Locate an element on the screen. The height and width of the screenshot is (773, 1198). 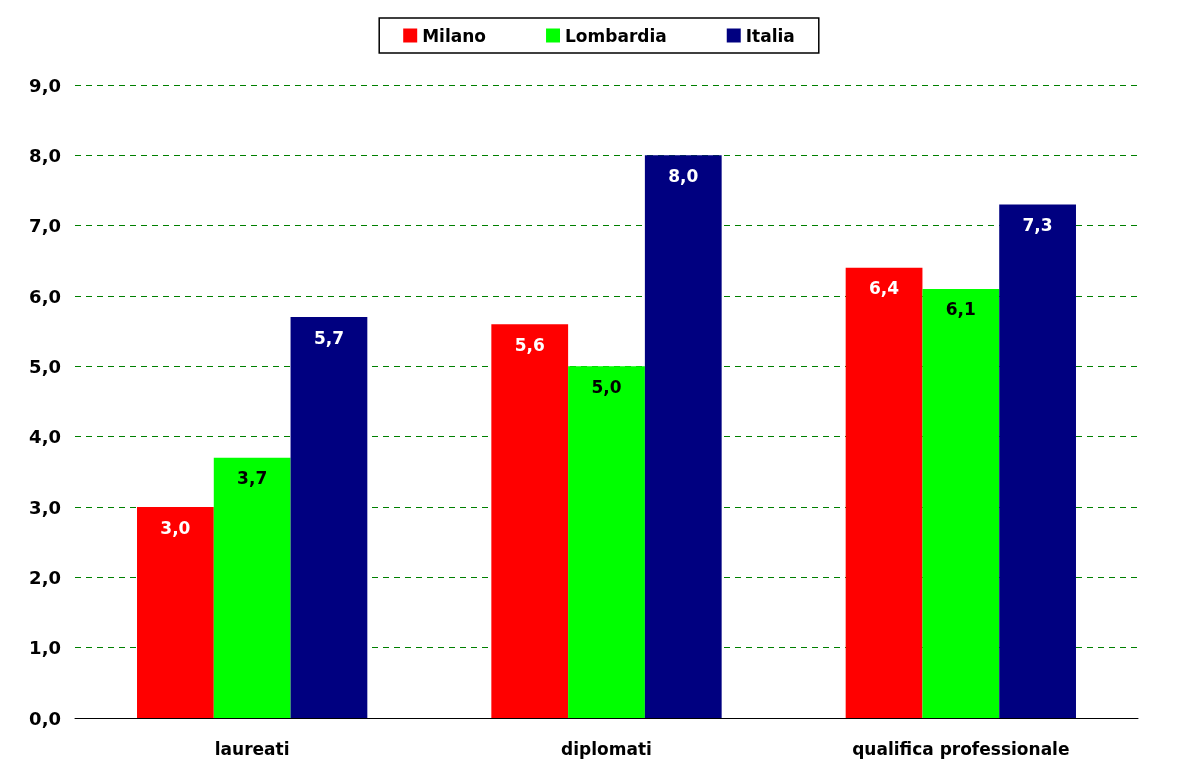
y-tick-label: 6,0 is located at coordinates (45, 296).